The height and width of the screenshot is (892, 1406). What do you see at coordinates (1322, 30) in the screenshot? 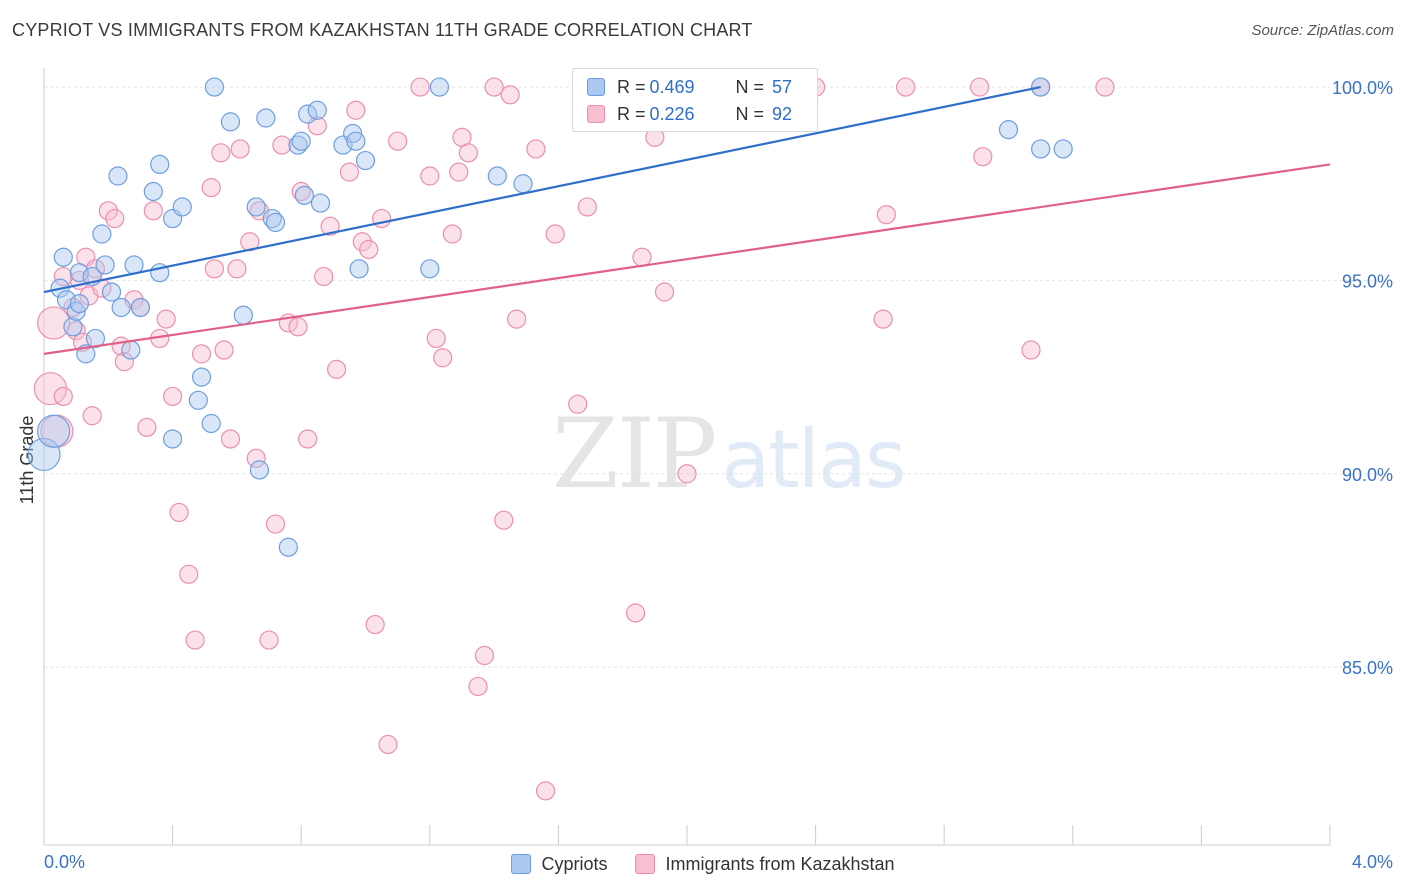
I see `source-label: Source: ZipAtlas.com` at bounding box center [1322, 30].